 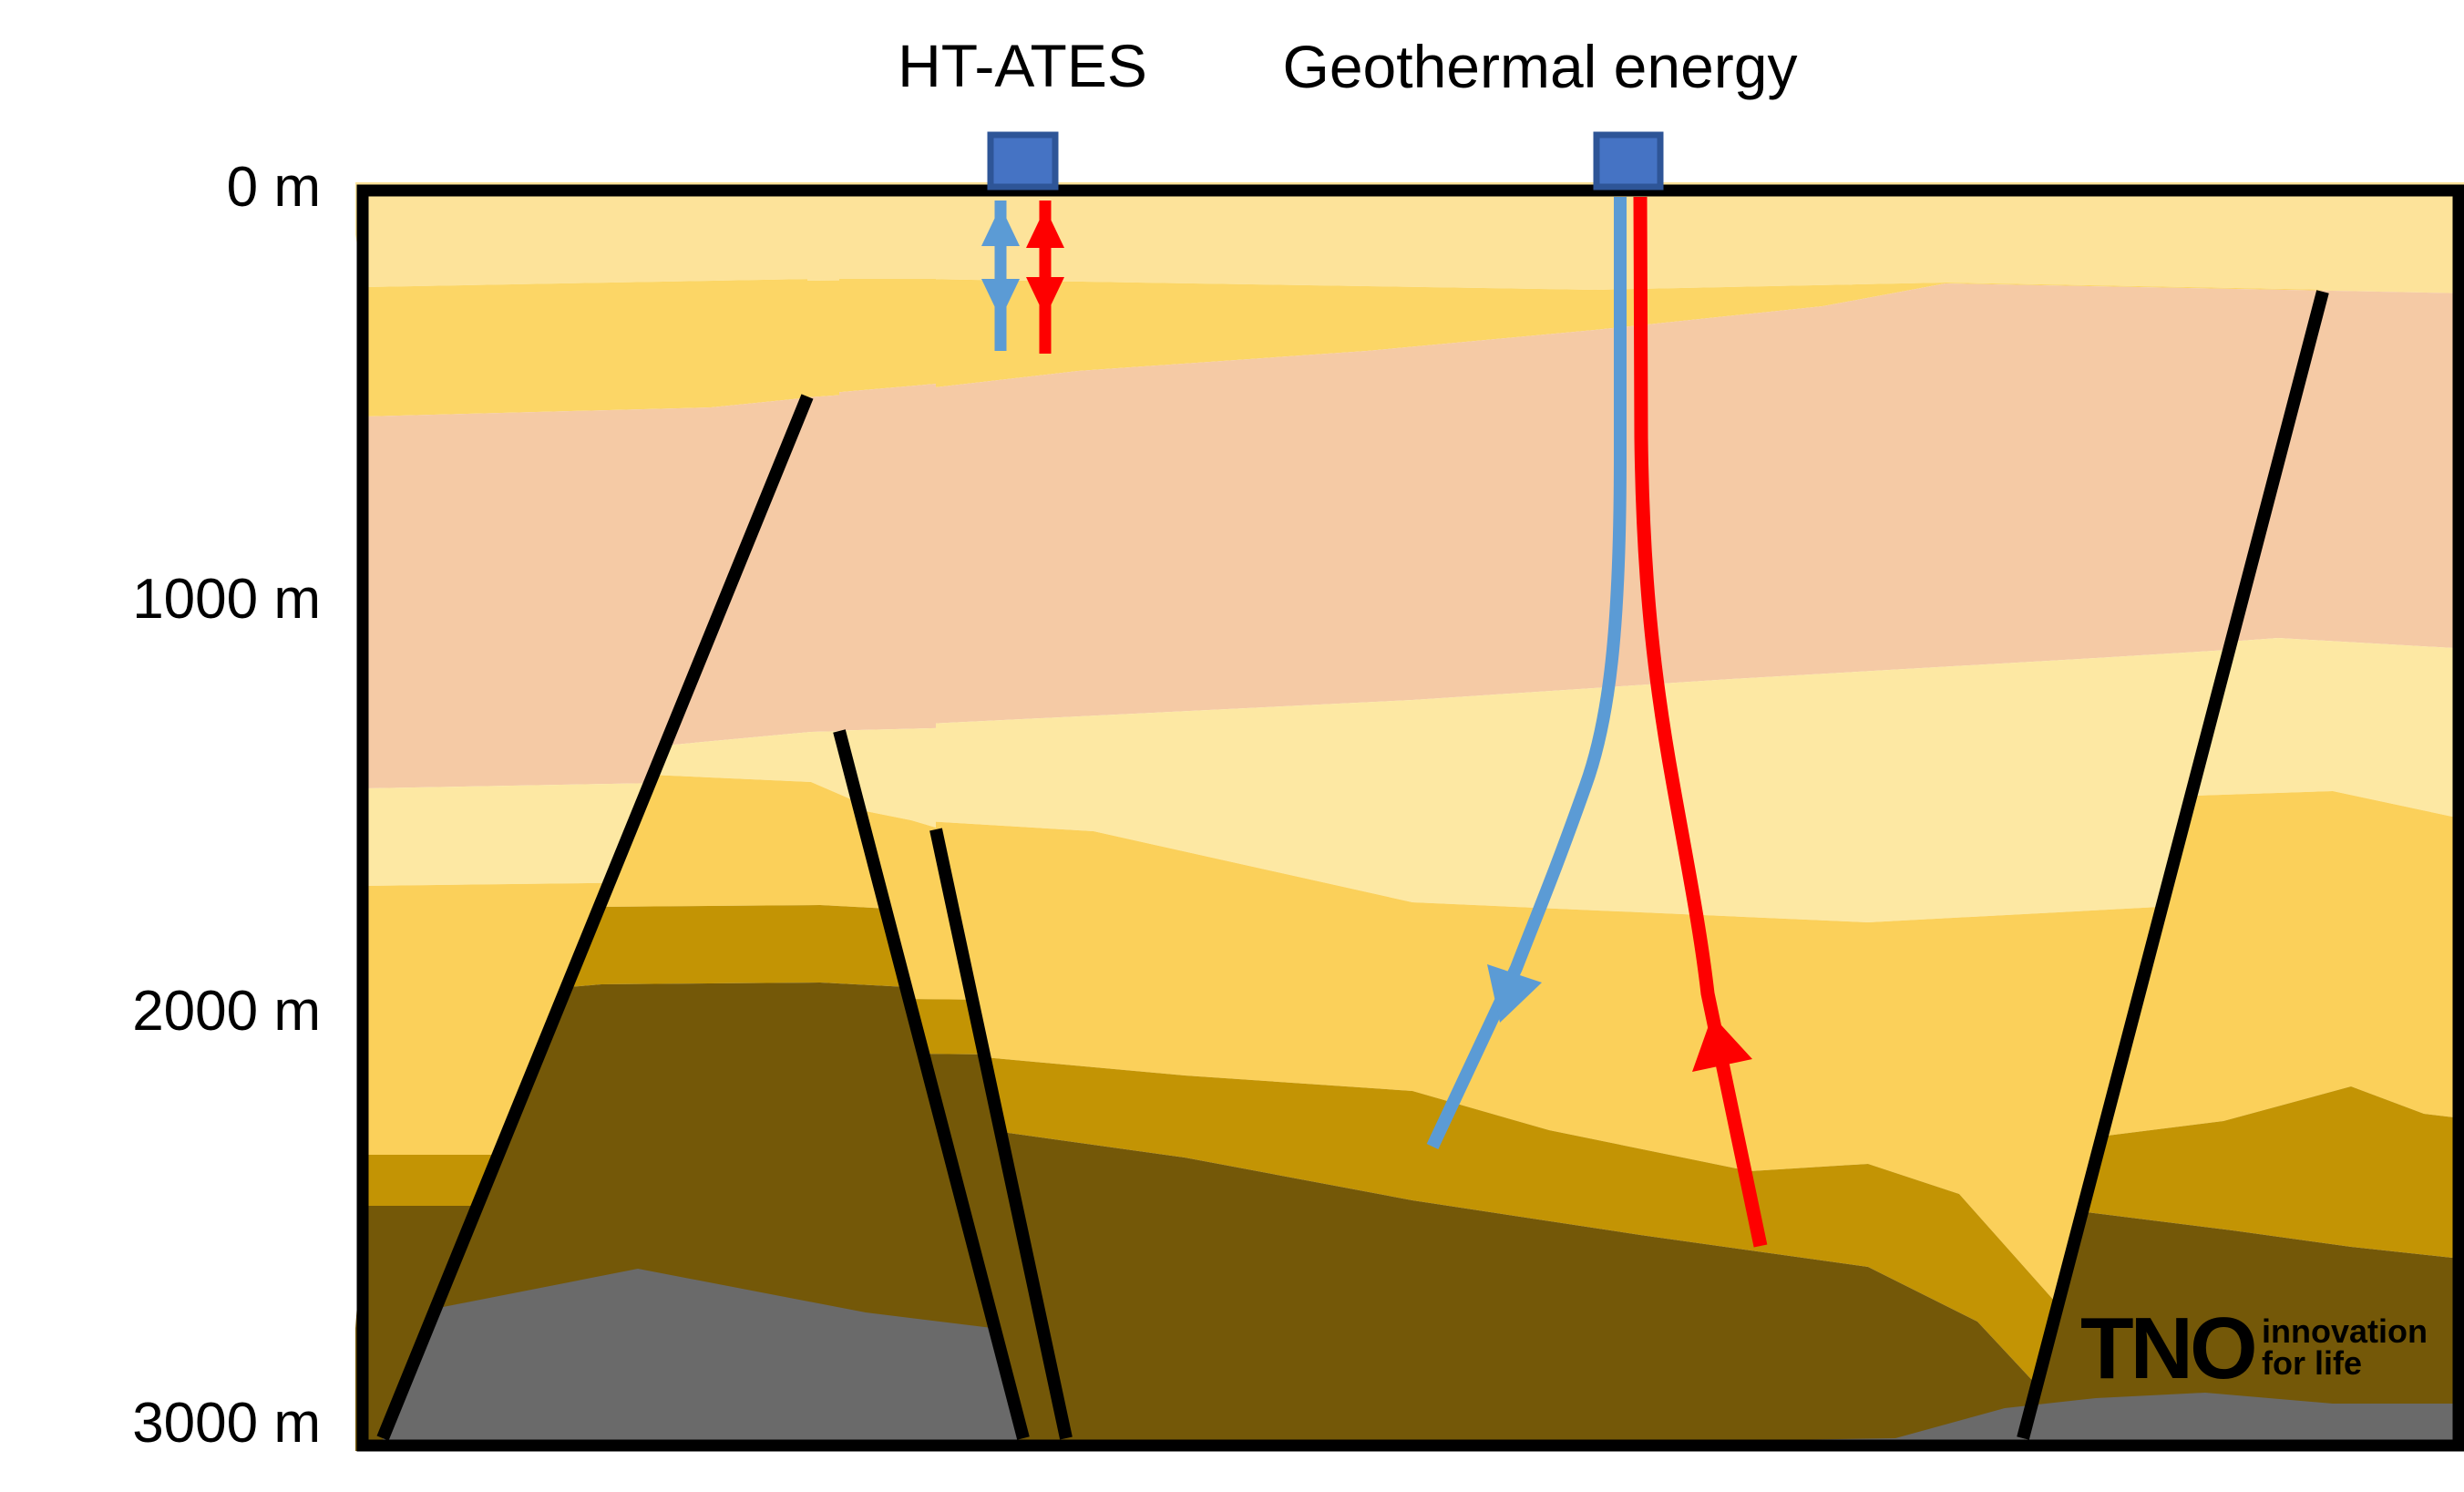 I want to click on tno-tagline-line2: for life, so click(x=2312, y=1363).